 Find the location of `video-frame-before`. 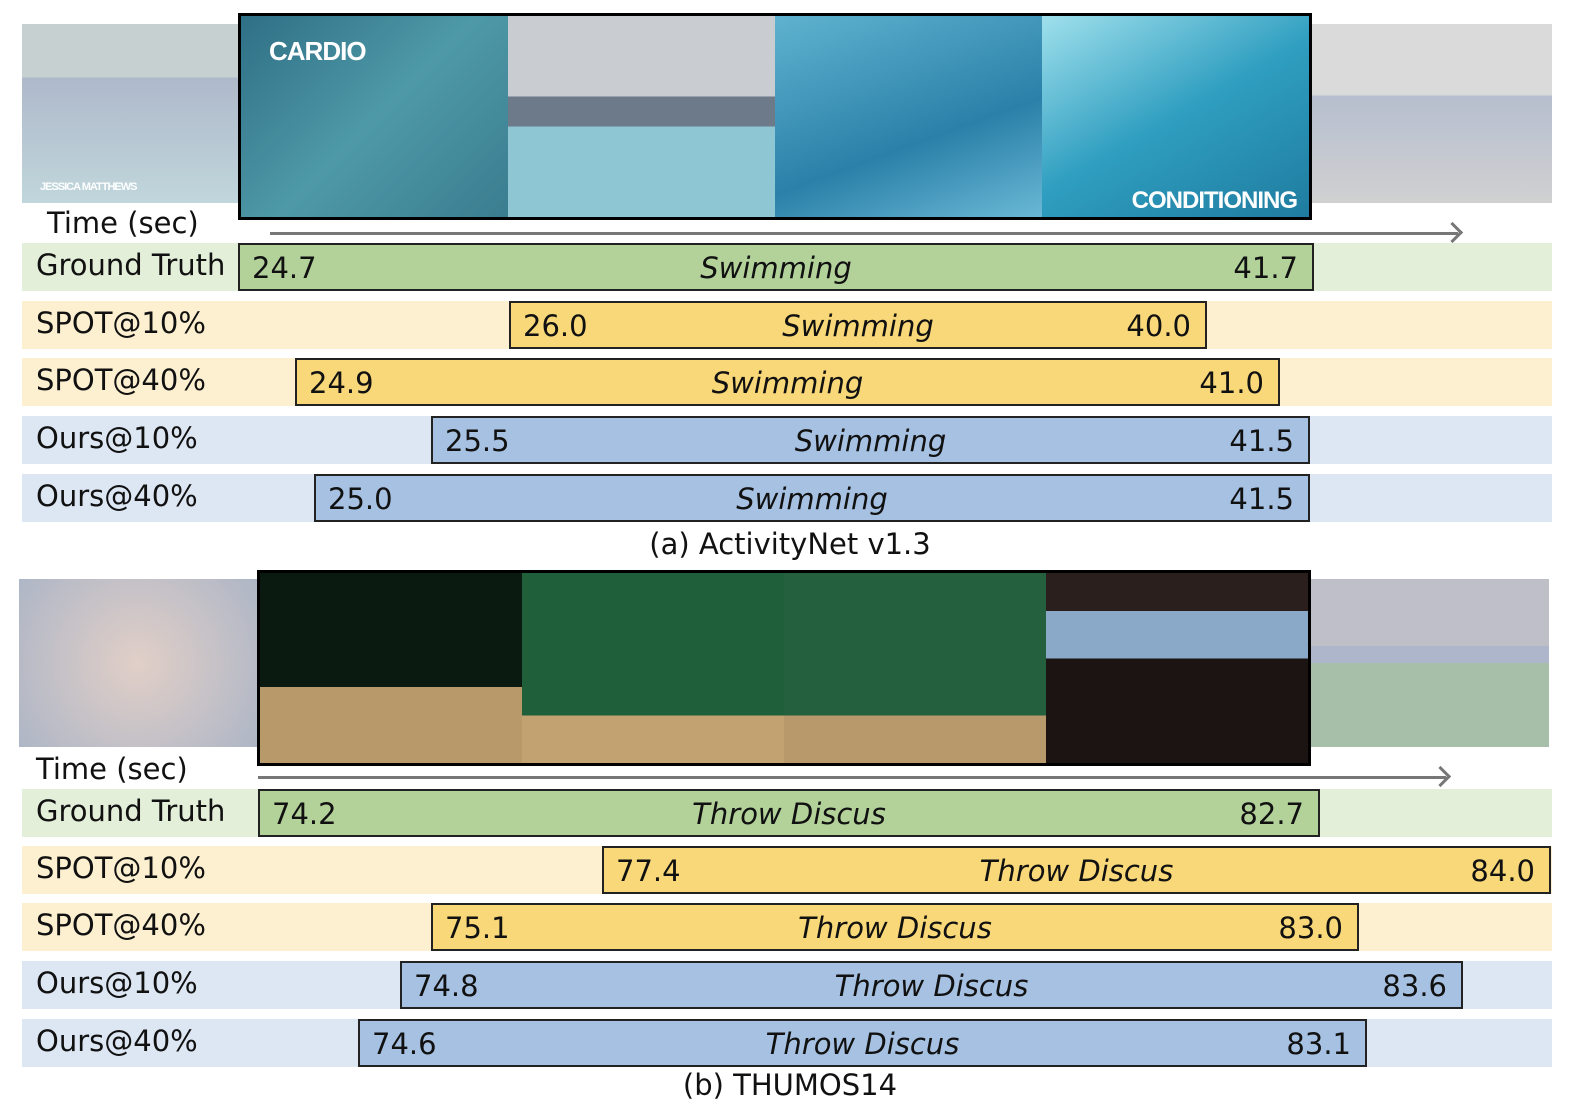

video-frame-before is located at coordinates (138, 663).